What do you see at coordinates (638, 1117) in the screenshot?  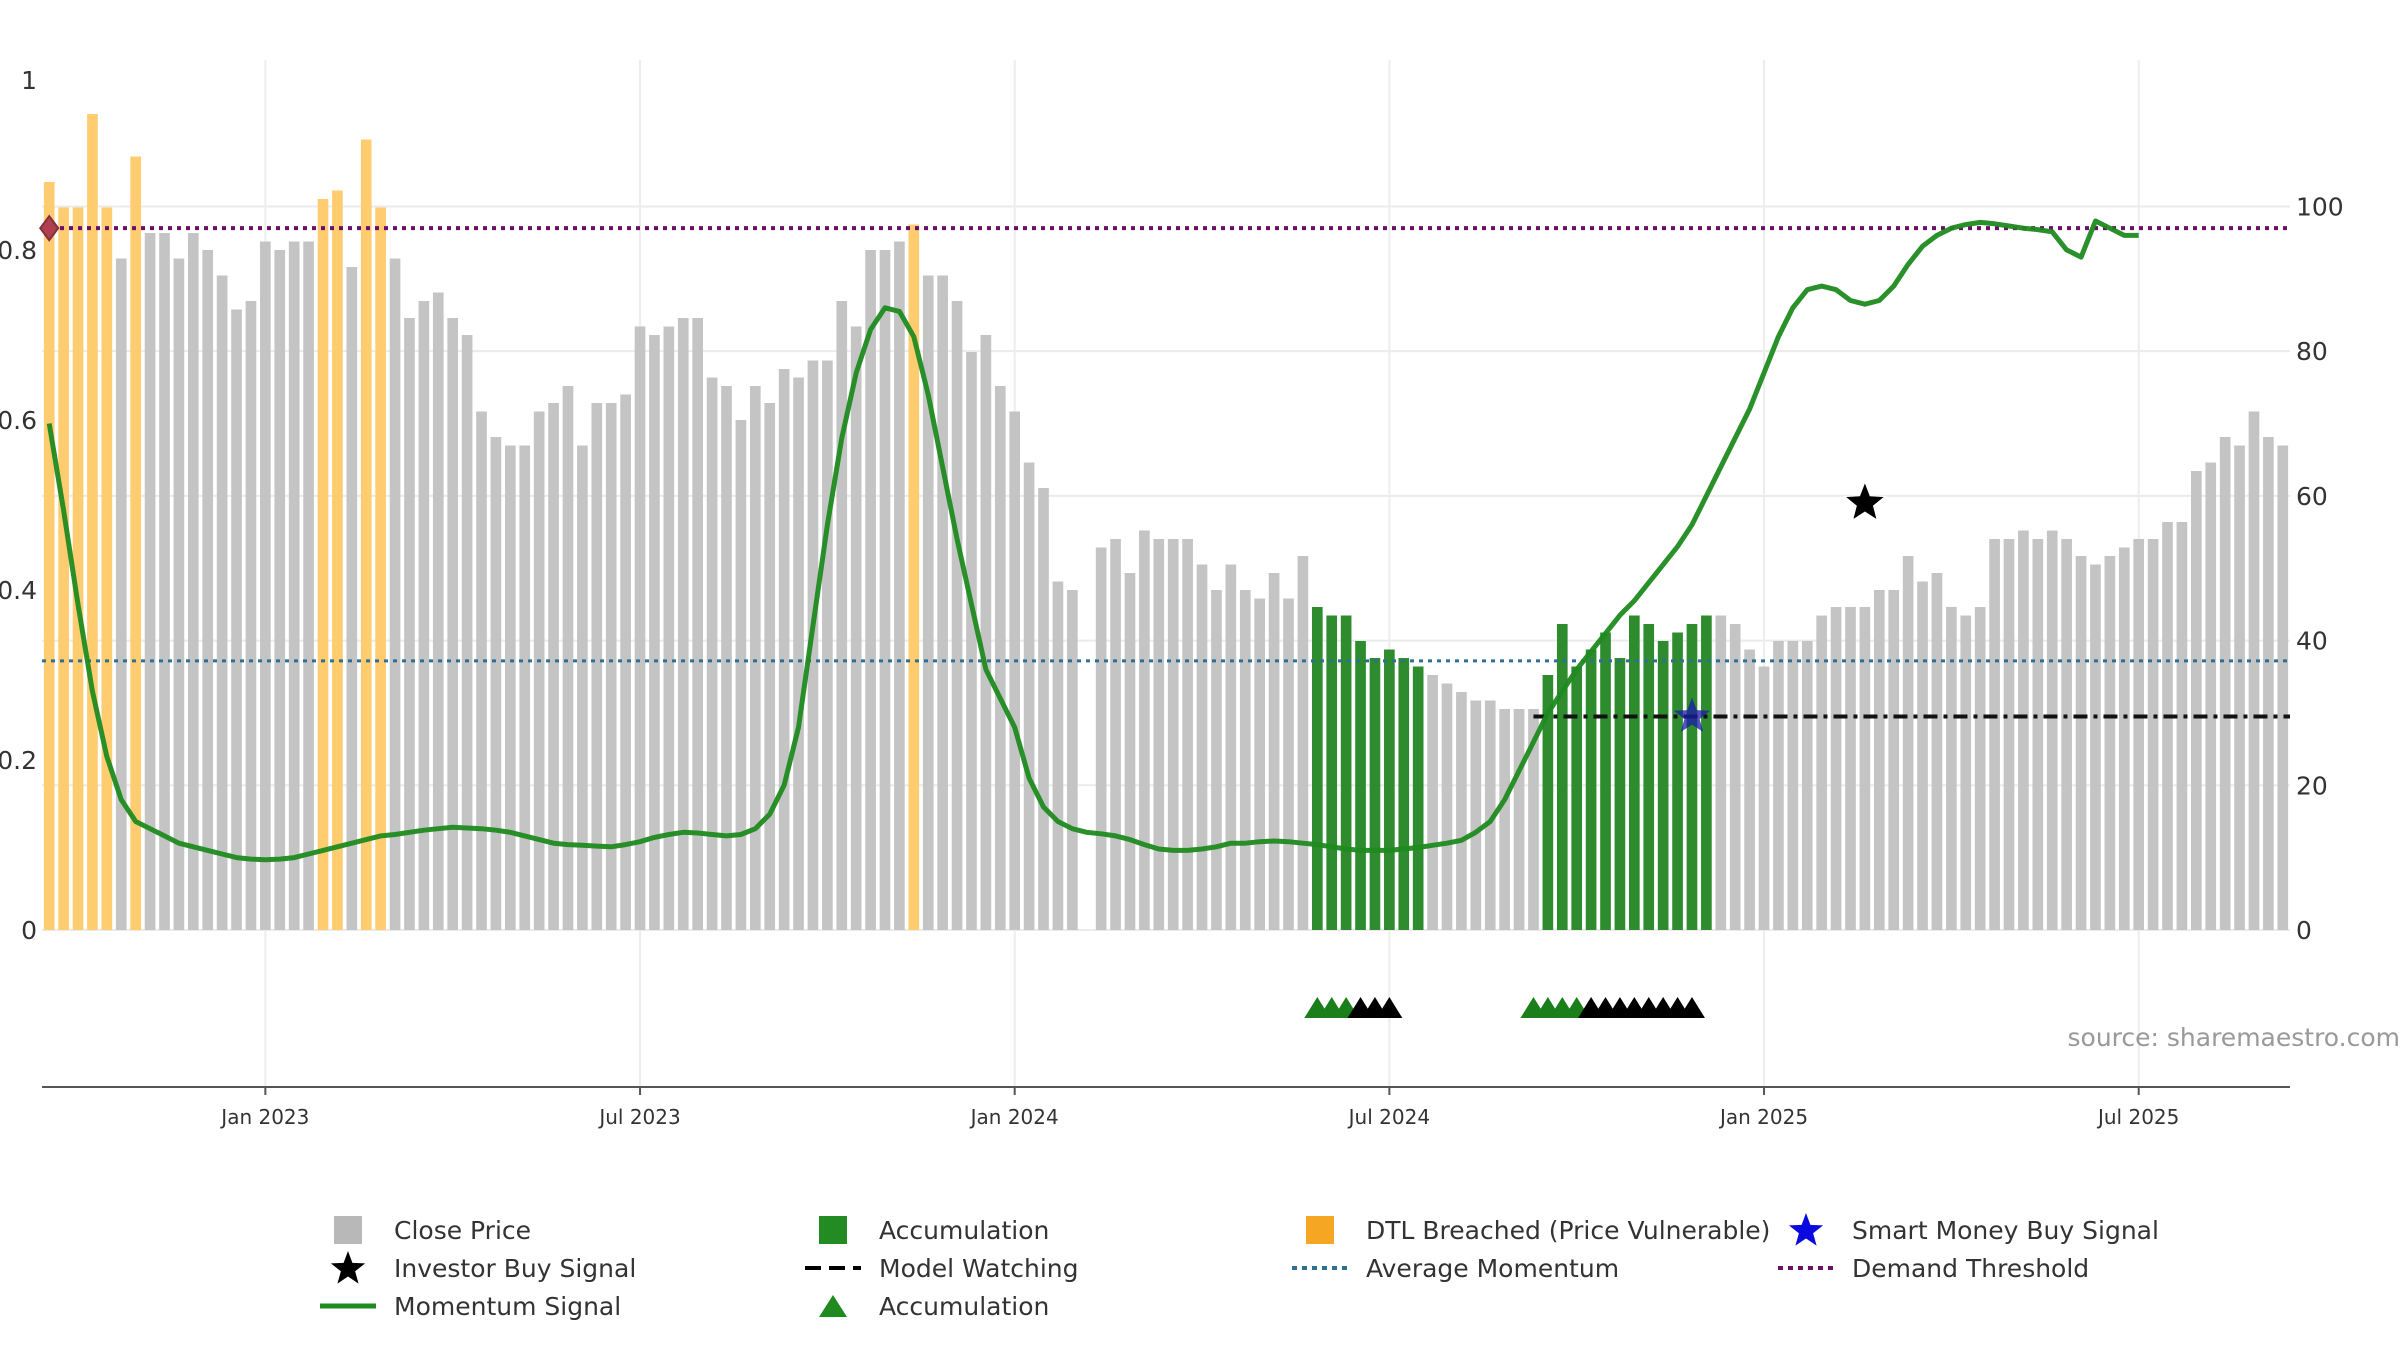 I see `x-tick-label: Jul 2023` at bounding box center [638, 1117].